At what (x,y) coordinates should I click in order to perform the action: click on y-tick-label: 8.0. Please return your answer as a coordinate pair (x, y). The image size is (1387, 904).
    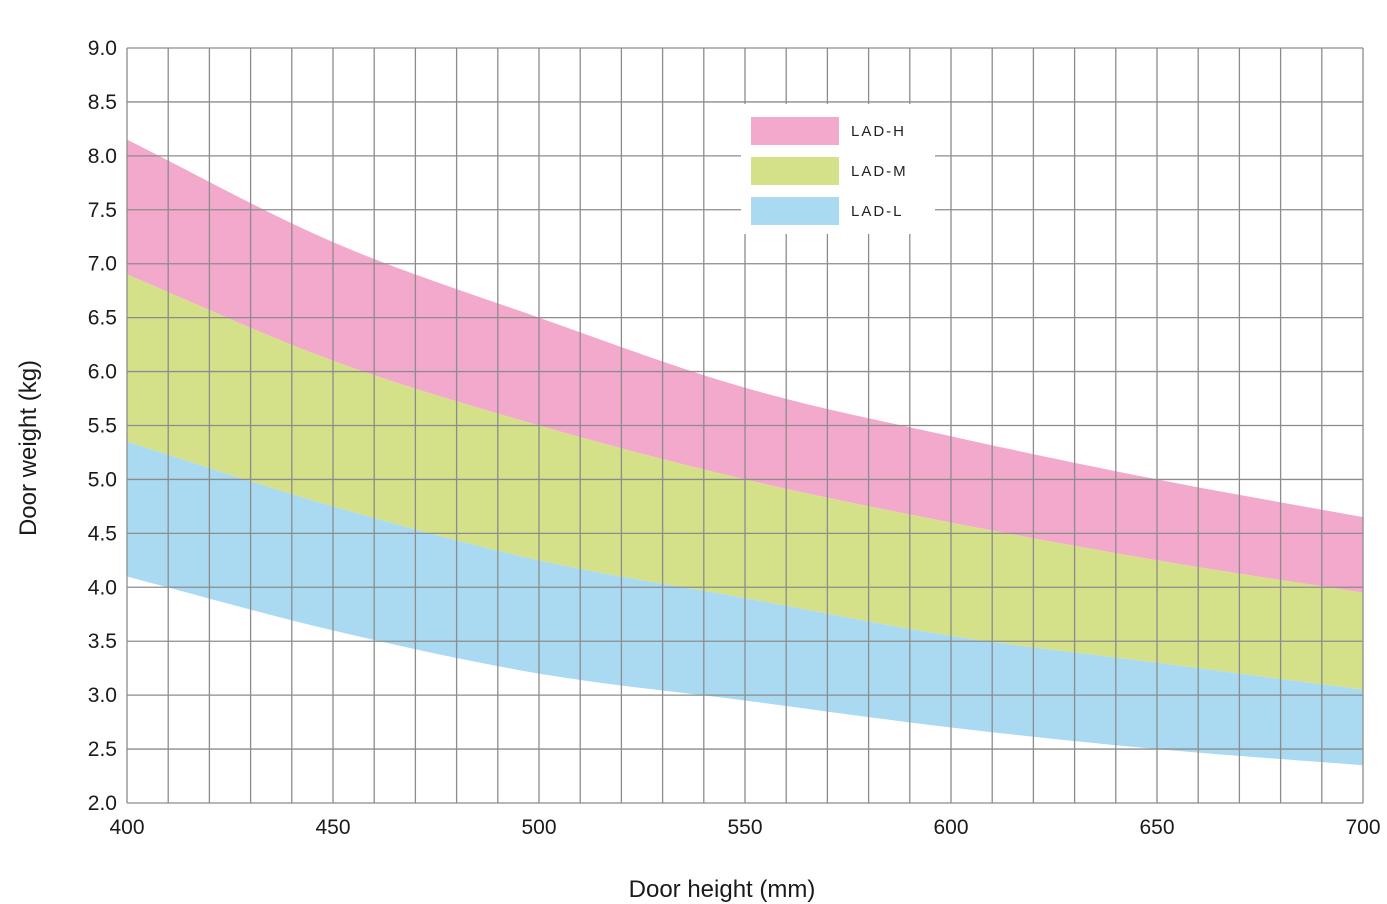
    Looking at the image, I should click on (102, 156).